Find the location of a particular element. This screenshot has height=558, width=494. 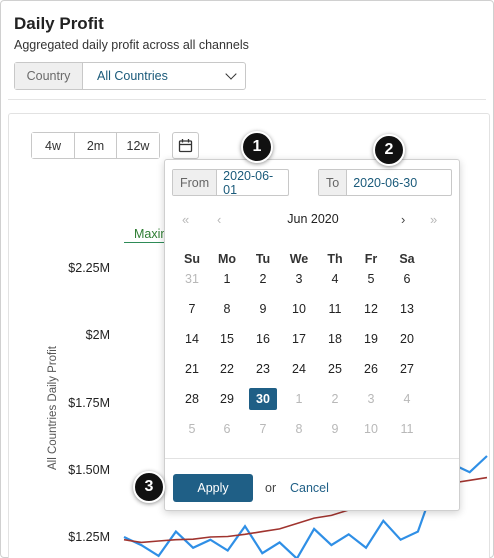

page-title: Daily Profit is located at coordinates (59, 23).